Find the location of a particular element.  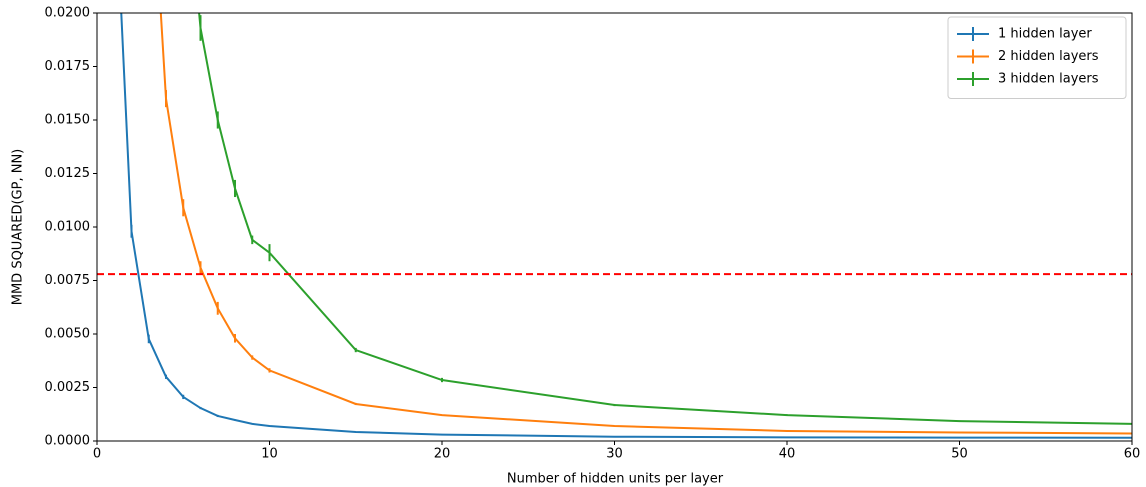

y-tick-label: 0.0000 is located at coordinates (68, 441).